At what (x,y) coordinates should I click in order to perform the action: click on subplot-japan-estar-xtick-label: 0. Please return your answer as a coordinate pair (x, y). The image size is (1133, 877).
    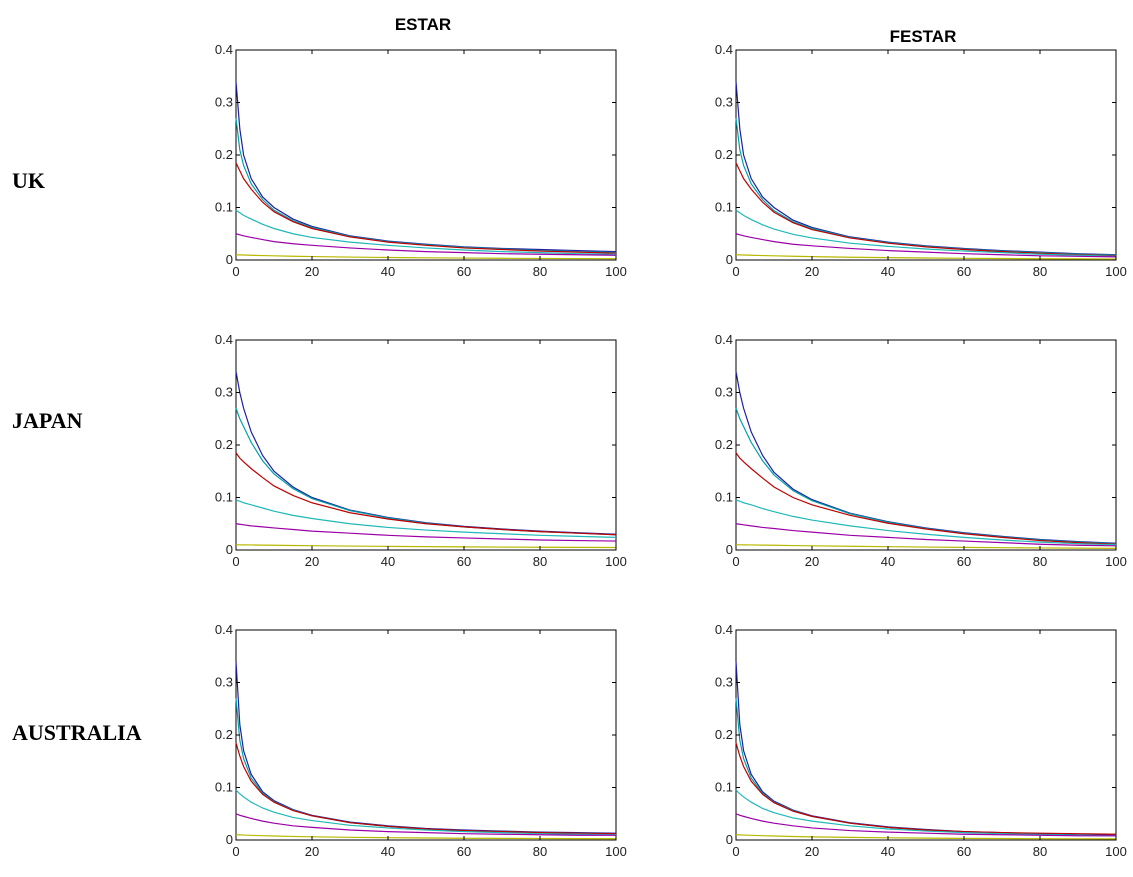
    Looking at the image, I should click on (235, 561).